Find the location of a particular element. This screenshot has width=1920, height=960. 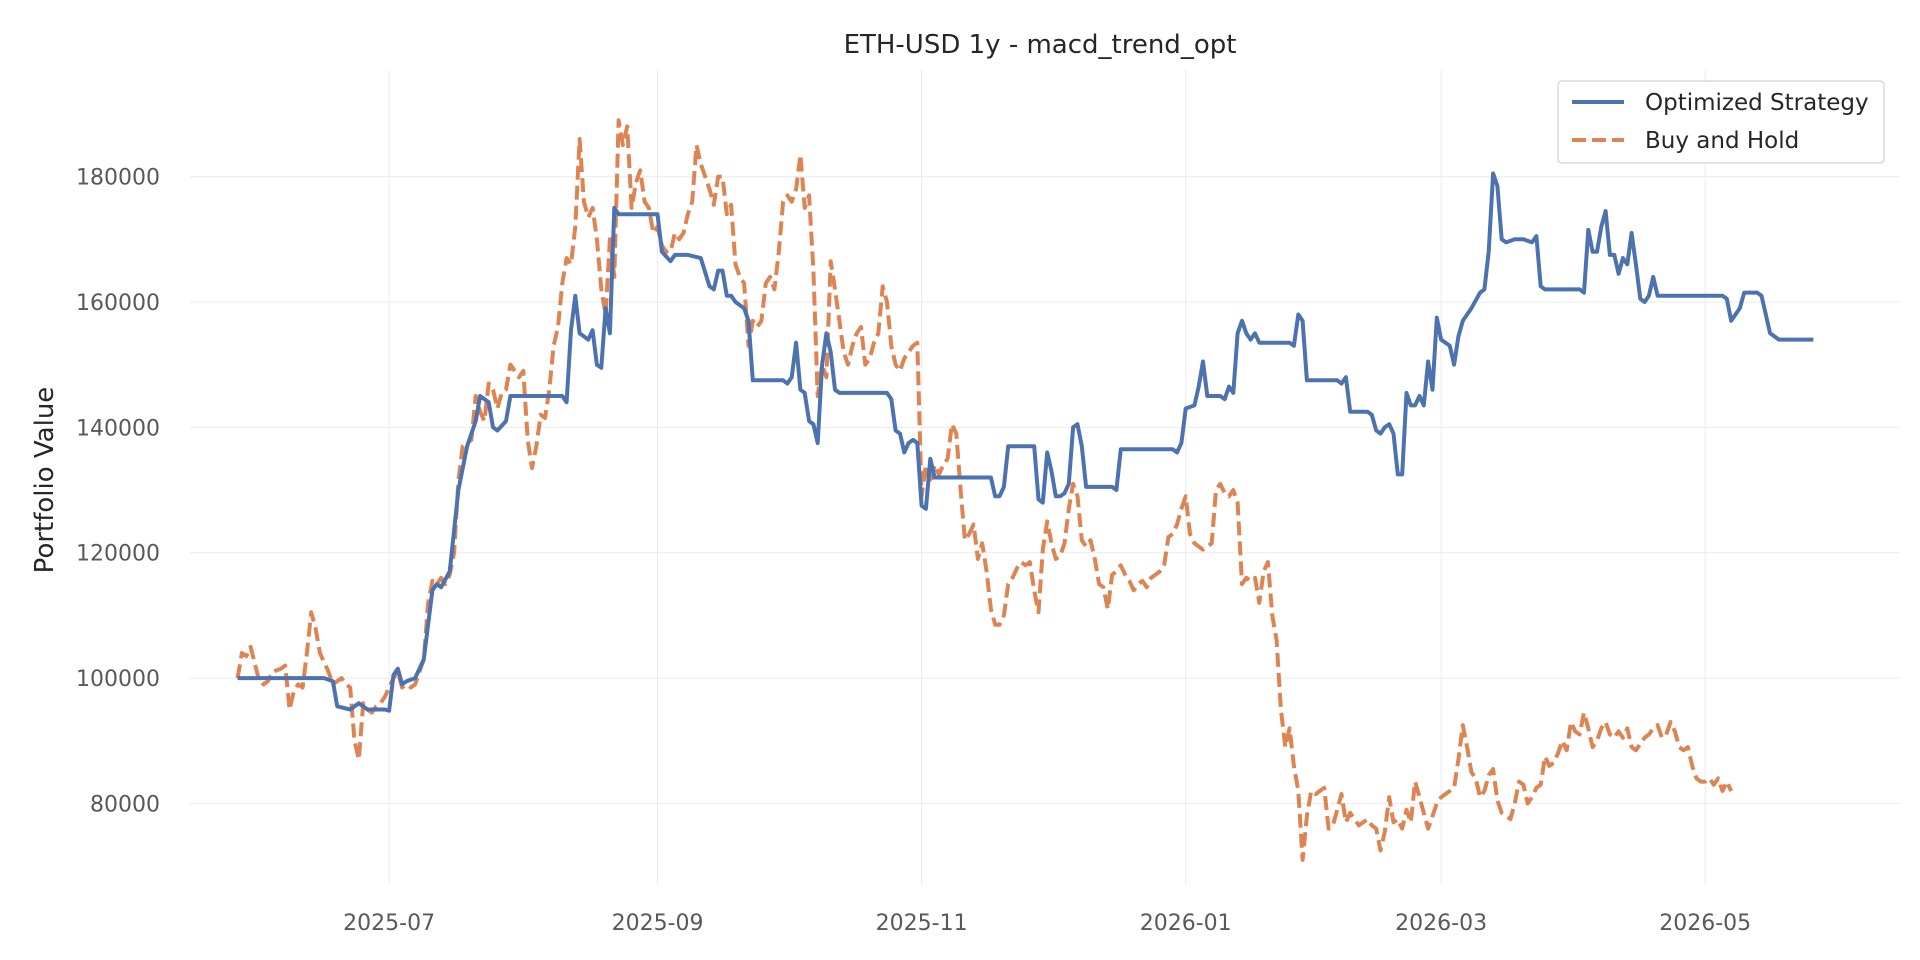

y-tick-label-4: 160000 is located at coordinates (118, 303).